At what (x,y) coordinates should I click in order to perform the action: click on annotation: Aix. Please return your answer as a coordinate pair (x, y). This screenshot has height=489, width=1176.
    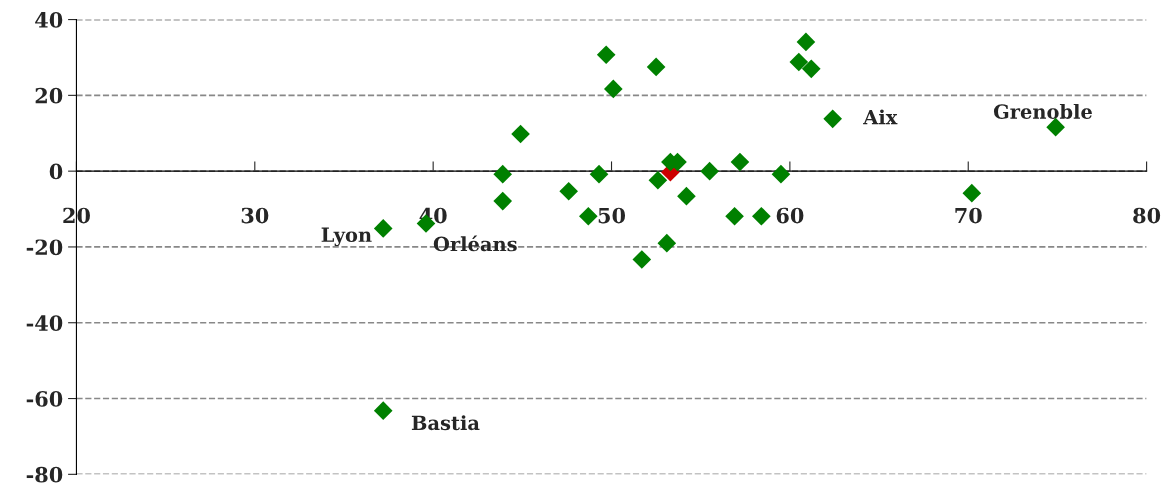
    Looking at the image, I should click on (880, 117).